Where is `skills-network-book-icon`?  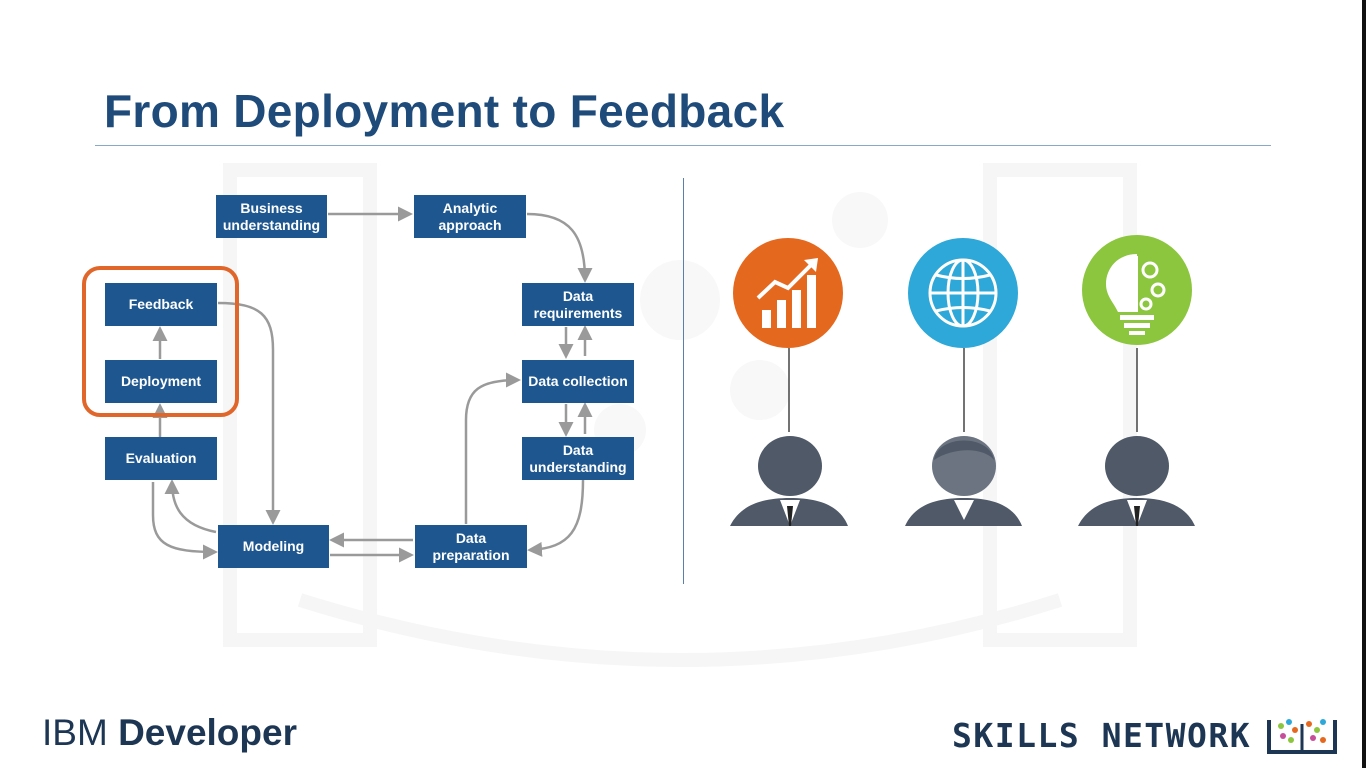 skills-network-book-icon is located at coordinates (1302, 736).